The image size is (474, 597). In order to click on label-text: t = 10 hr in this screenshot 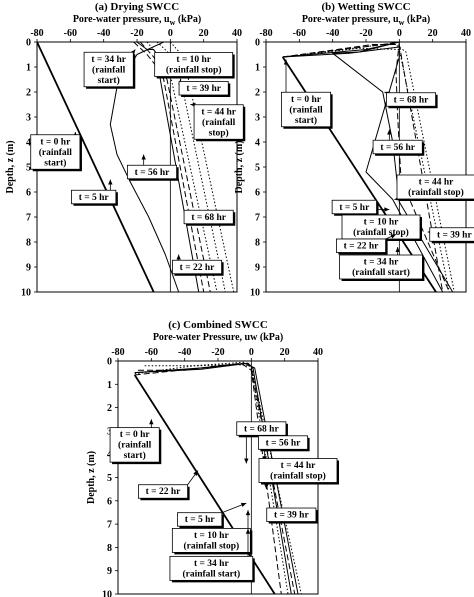, I will do `click(193, 60)`.